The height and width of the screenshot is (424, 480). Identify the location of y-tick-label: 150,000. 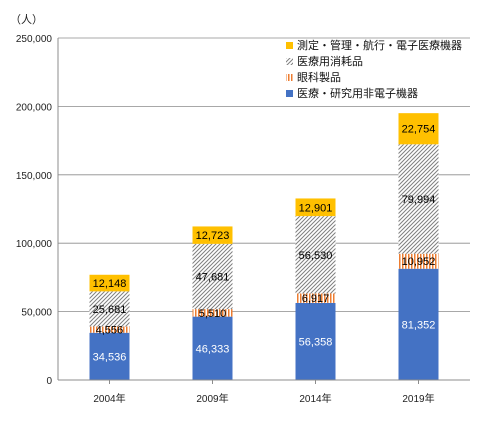
(34, 176).